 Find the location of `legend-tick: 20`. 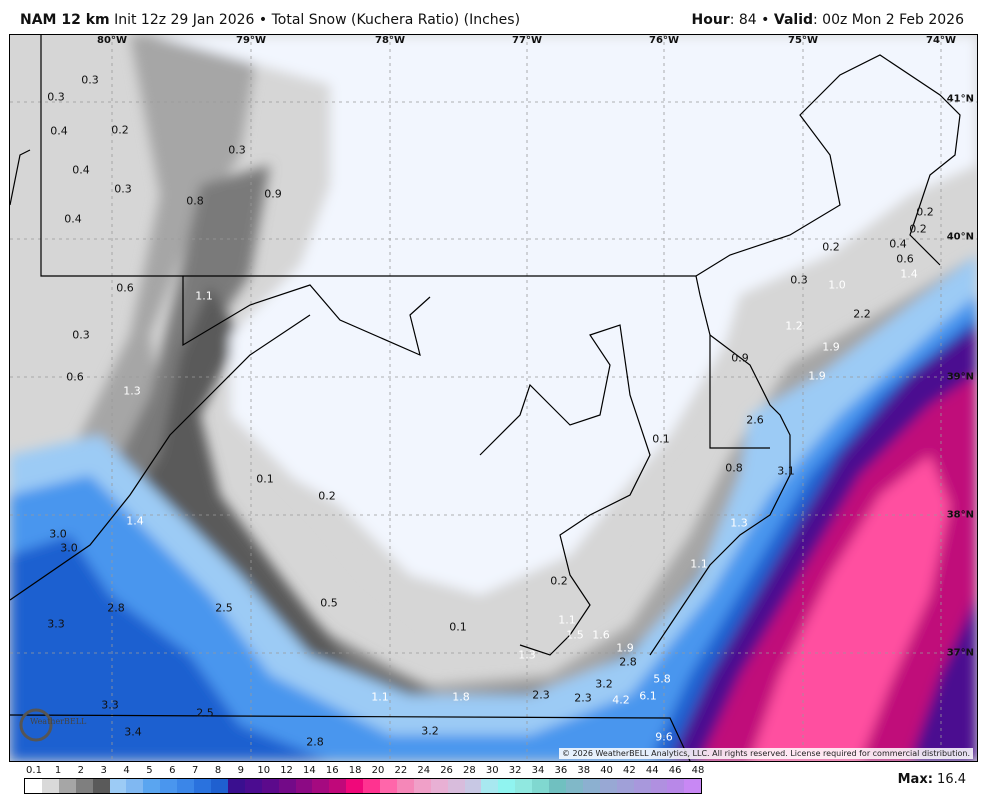

legend-tick: 20 is located at coordinates (378, 770).